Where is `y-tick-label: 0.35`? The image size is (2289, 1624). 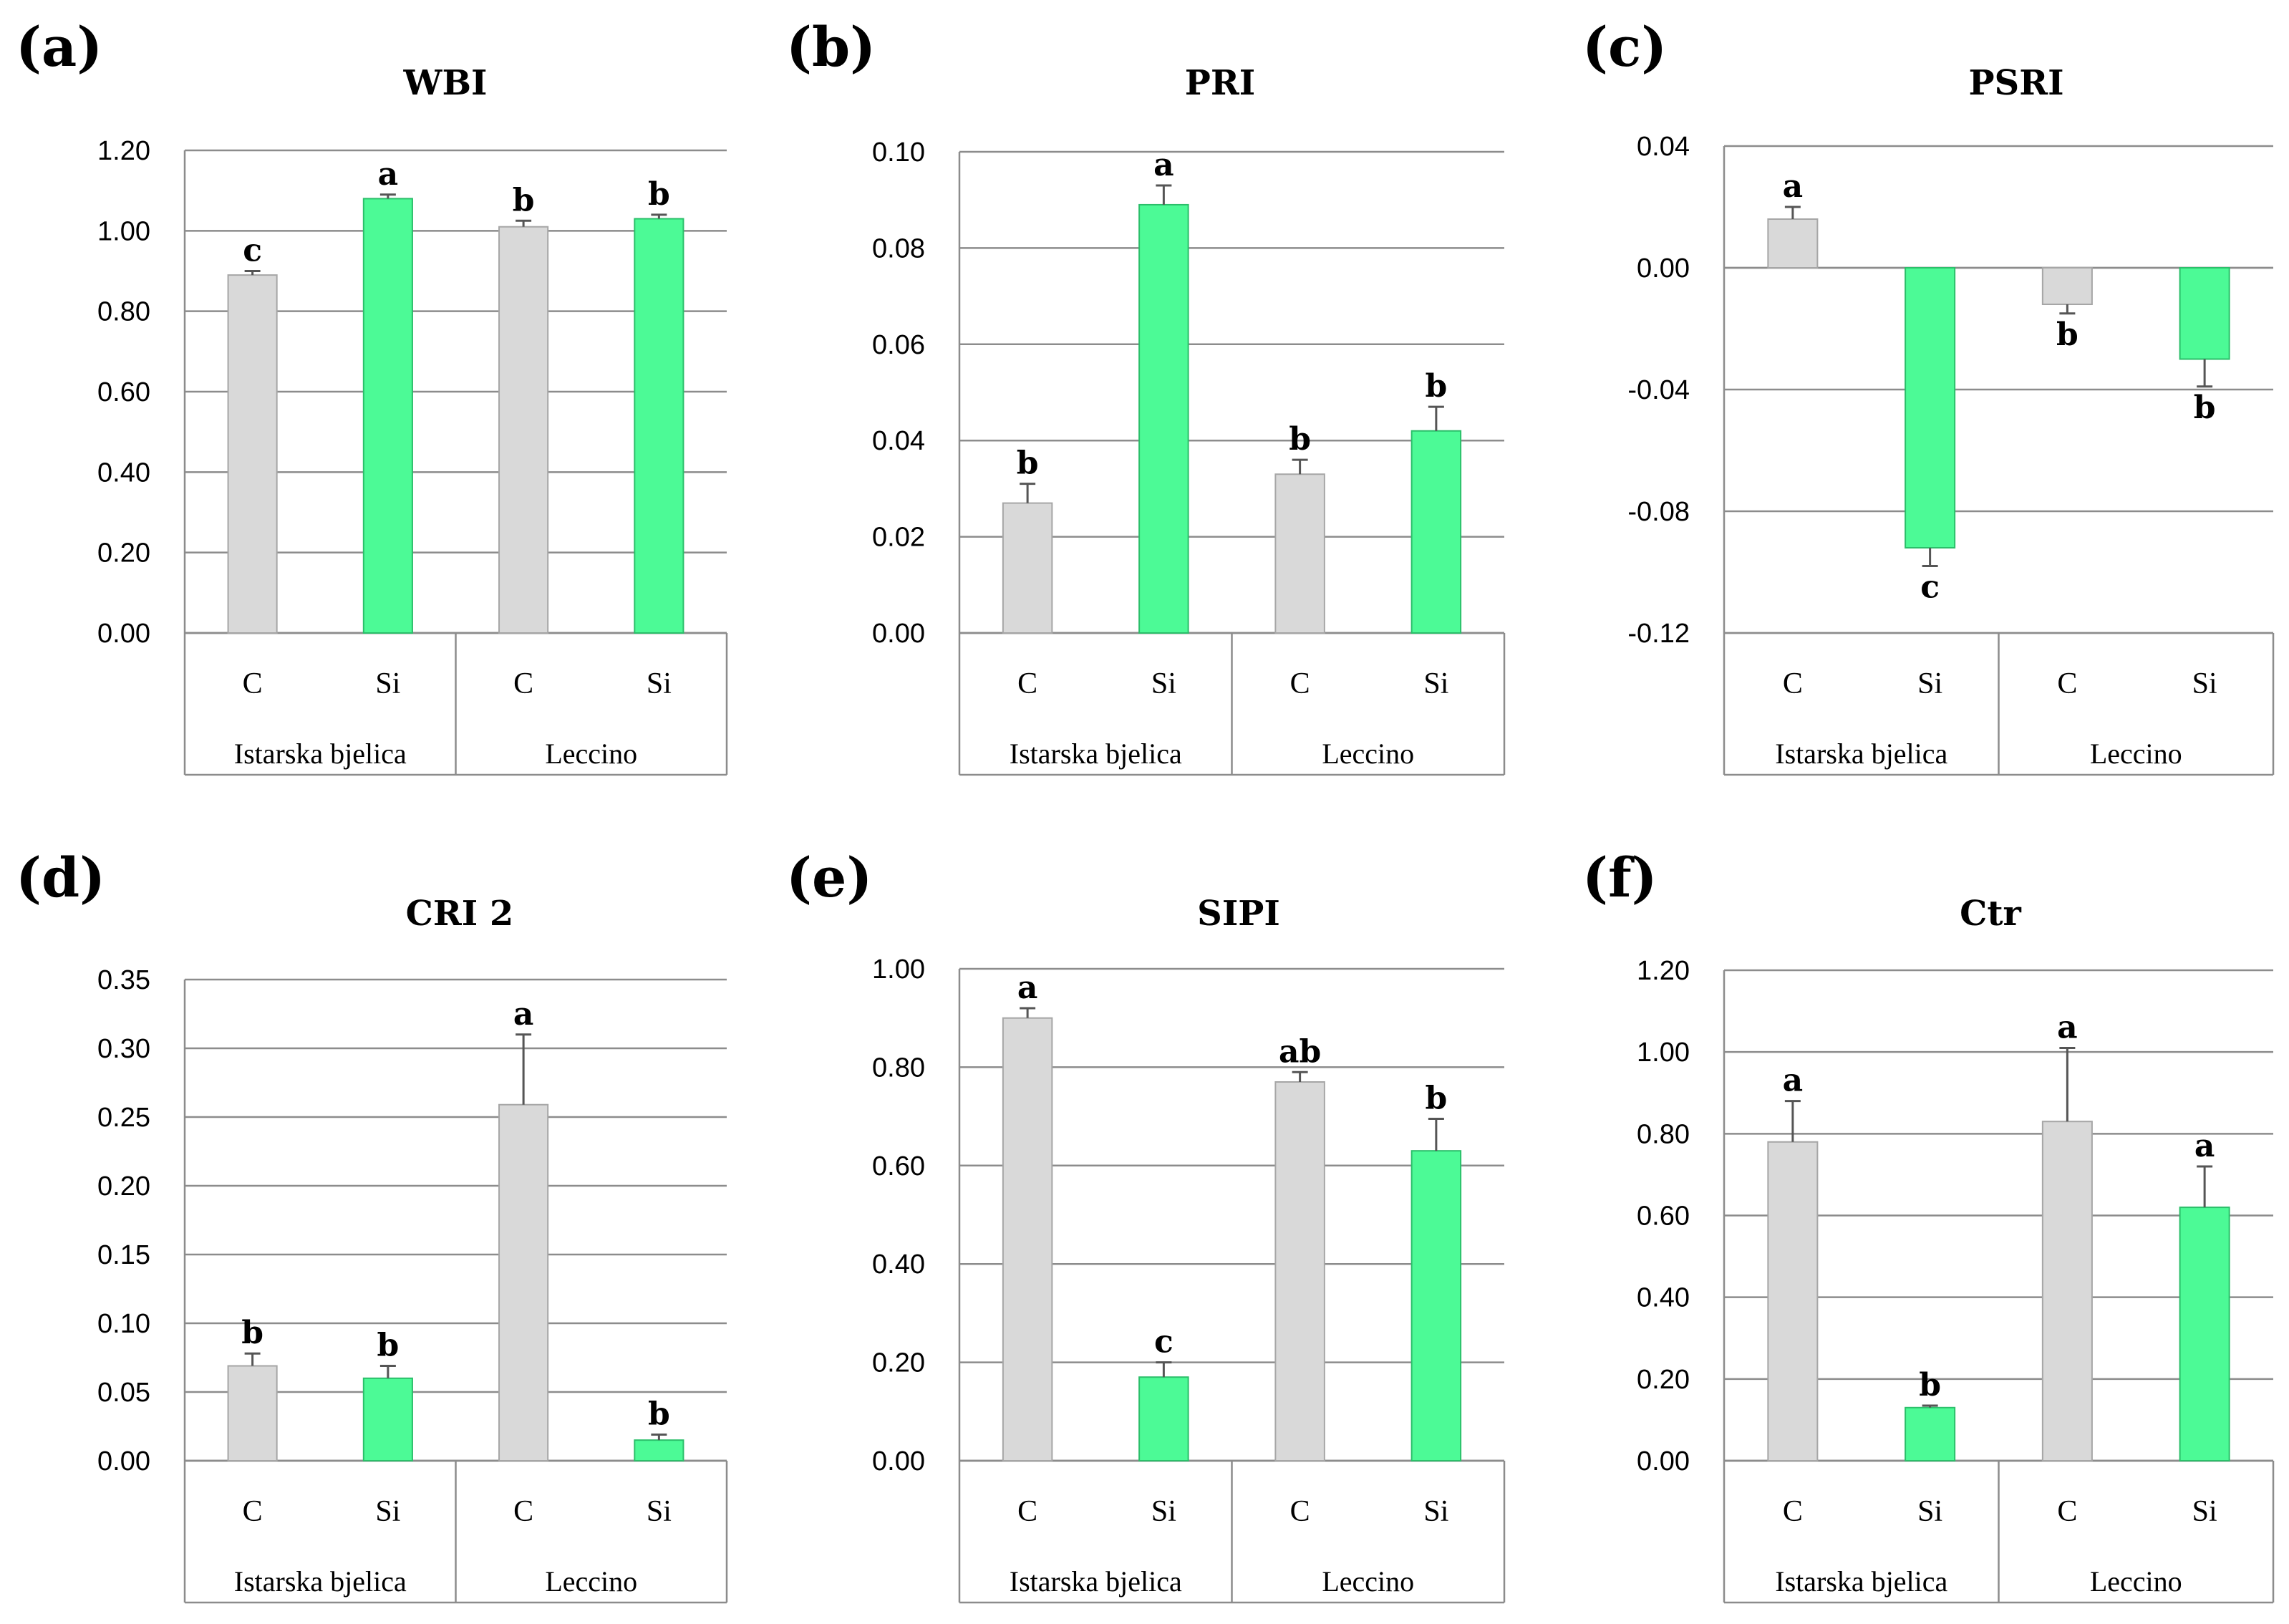
y-tick-label: 0.35 is located at coordinates (123, 980).